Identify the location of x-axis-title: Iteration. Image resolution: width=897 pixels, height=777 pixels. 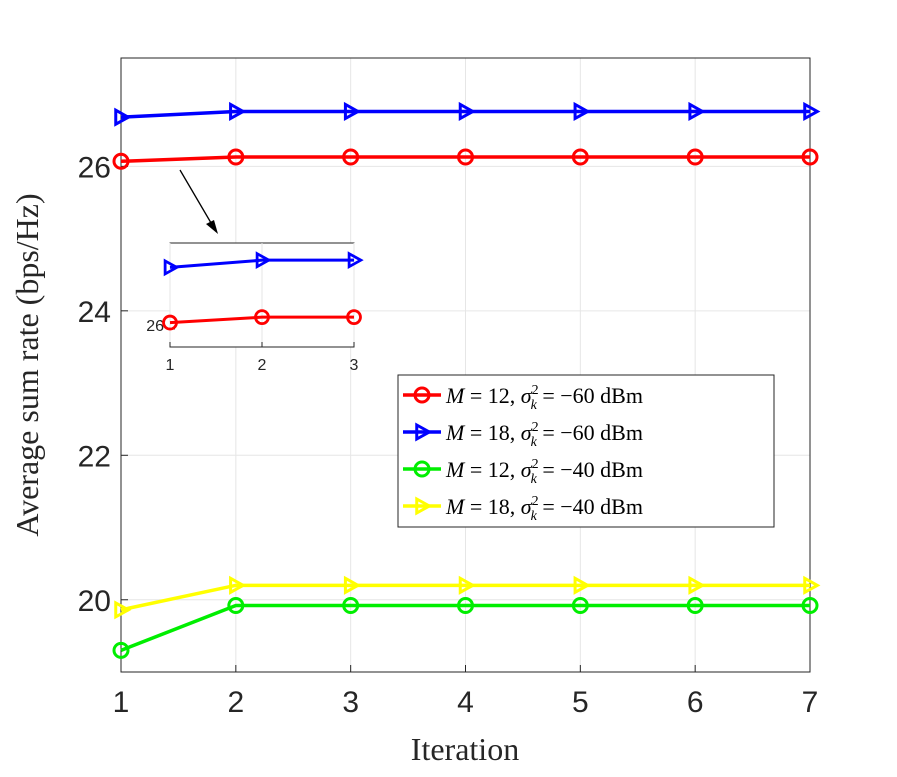
(465, 749).